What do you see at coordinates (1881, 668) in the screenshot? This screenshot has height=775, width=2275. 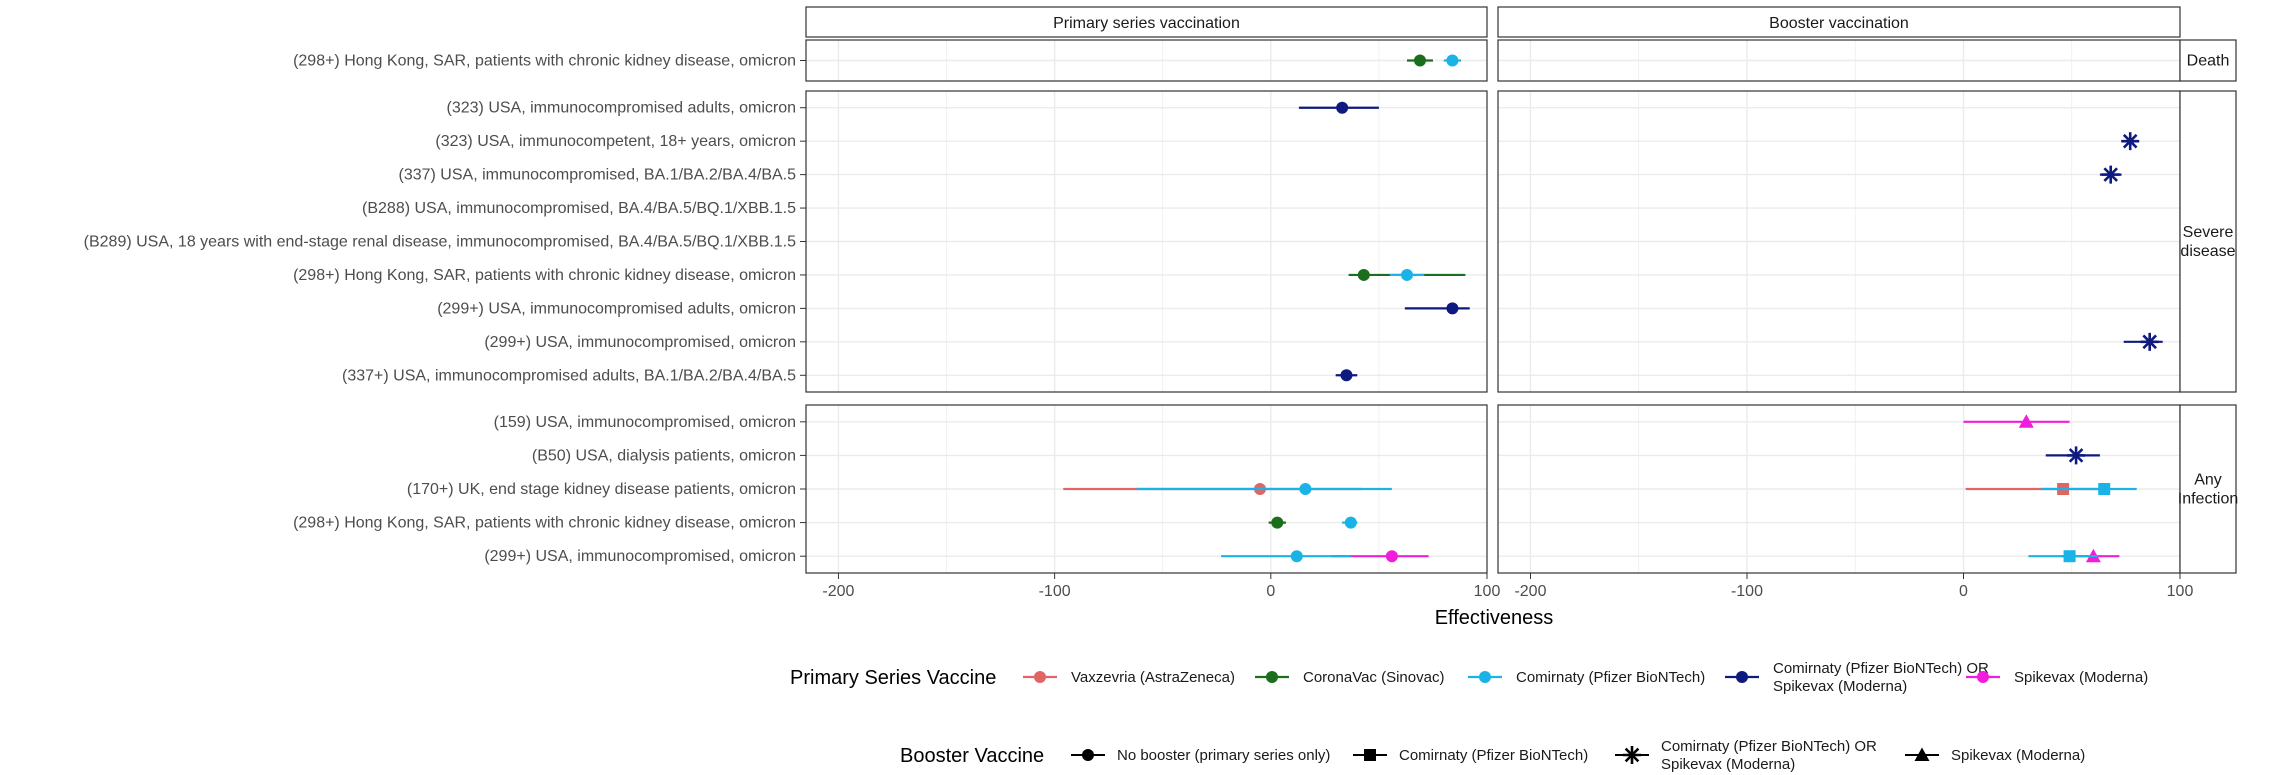 I see `legend-primary-label: Comirnaty (Pfizer BioNTech) OR` at bounding box center [1881, 668].